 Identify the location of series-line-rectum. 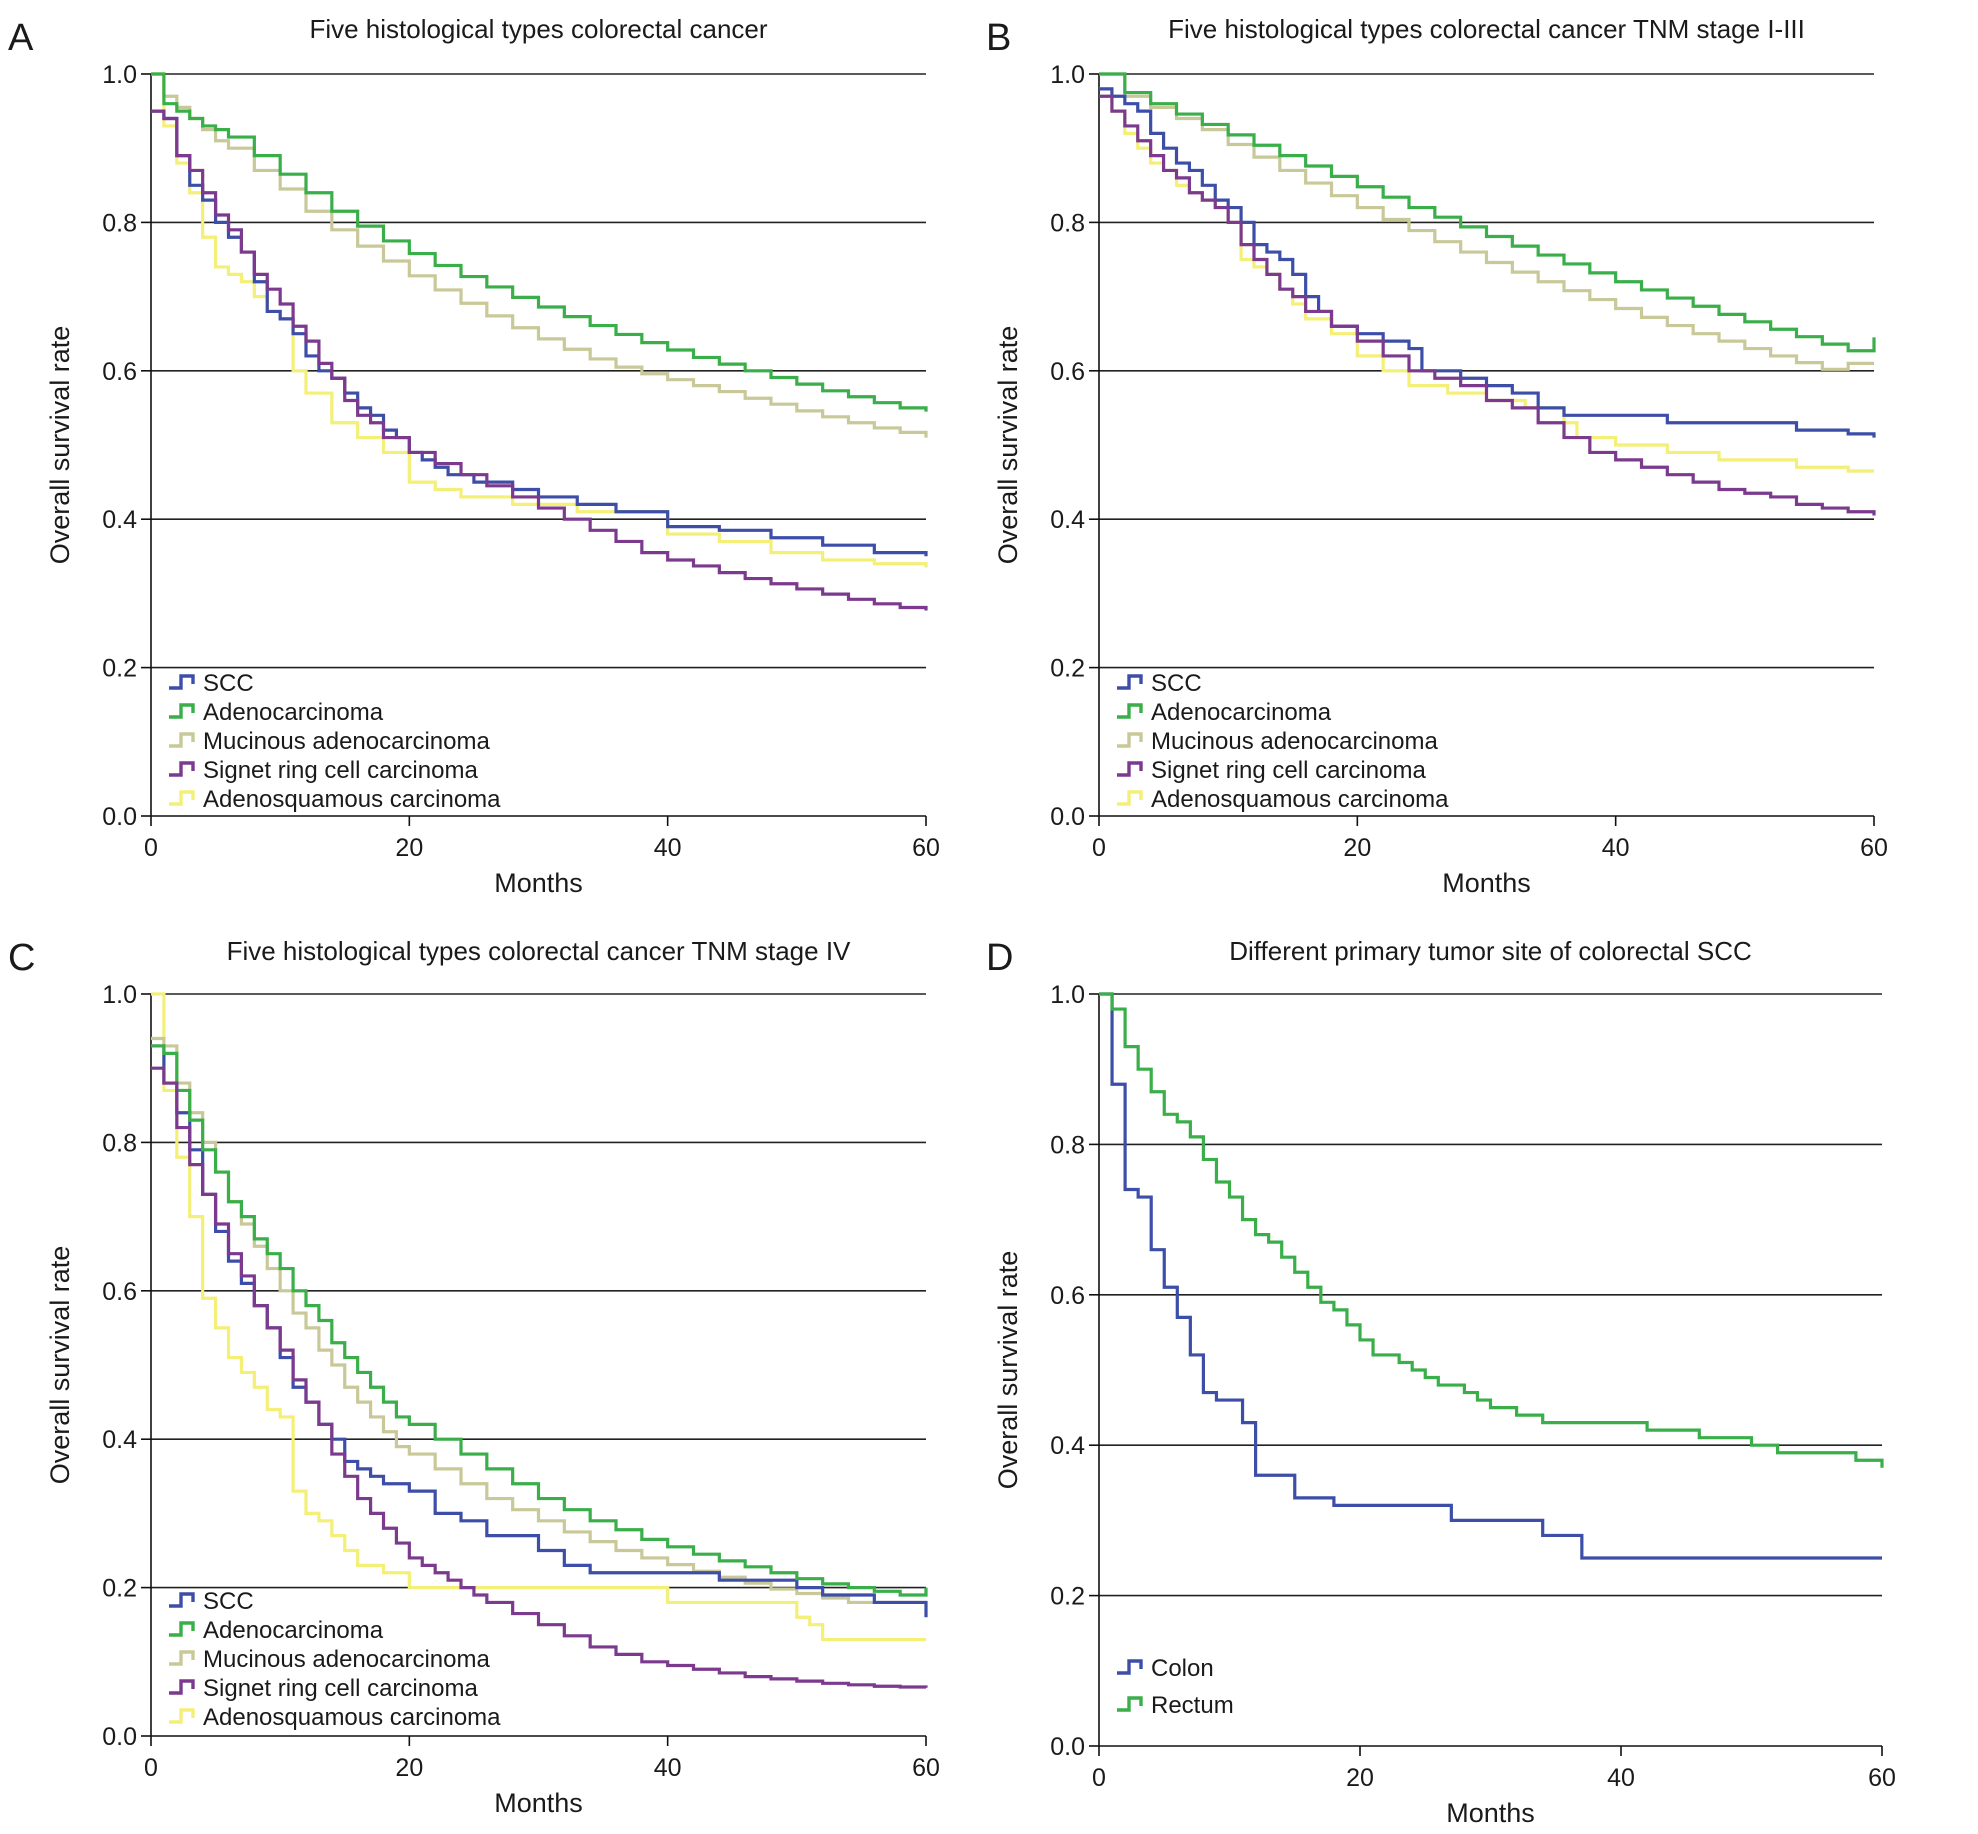
(1491, 1230).